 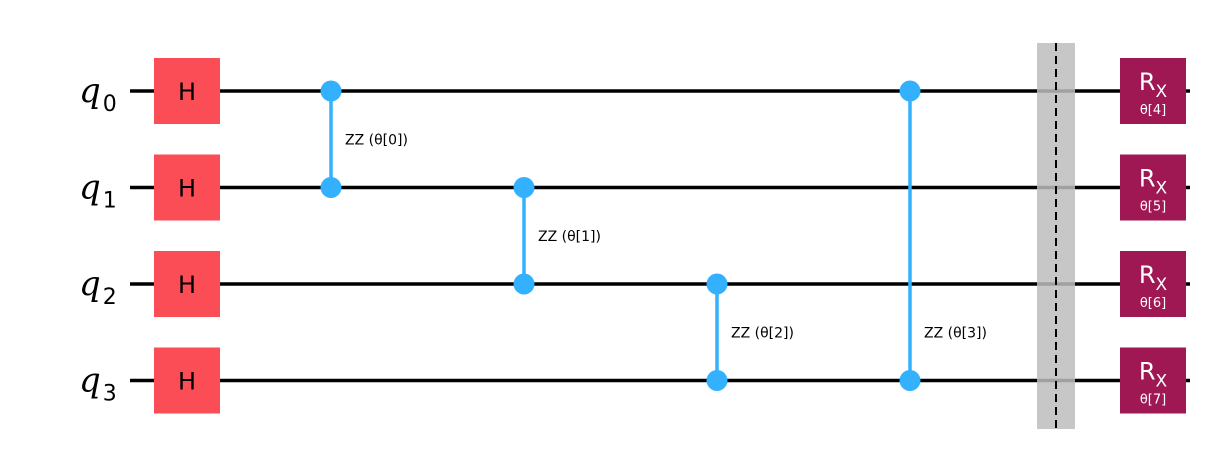 I want to click on qubit-index: 0, so click(x=110, y=104).